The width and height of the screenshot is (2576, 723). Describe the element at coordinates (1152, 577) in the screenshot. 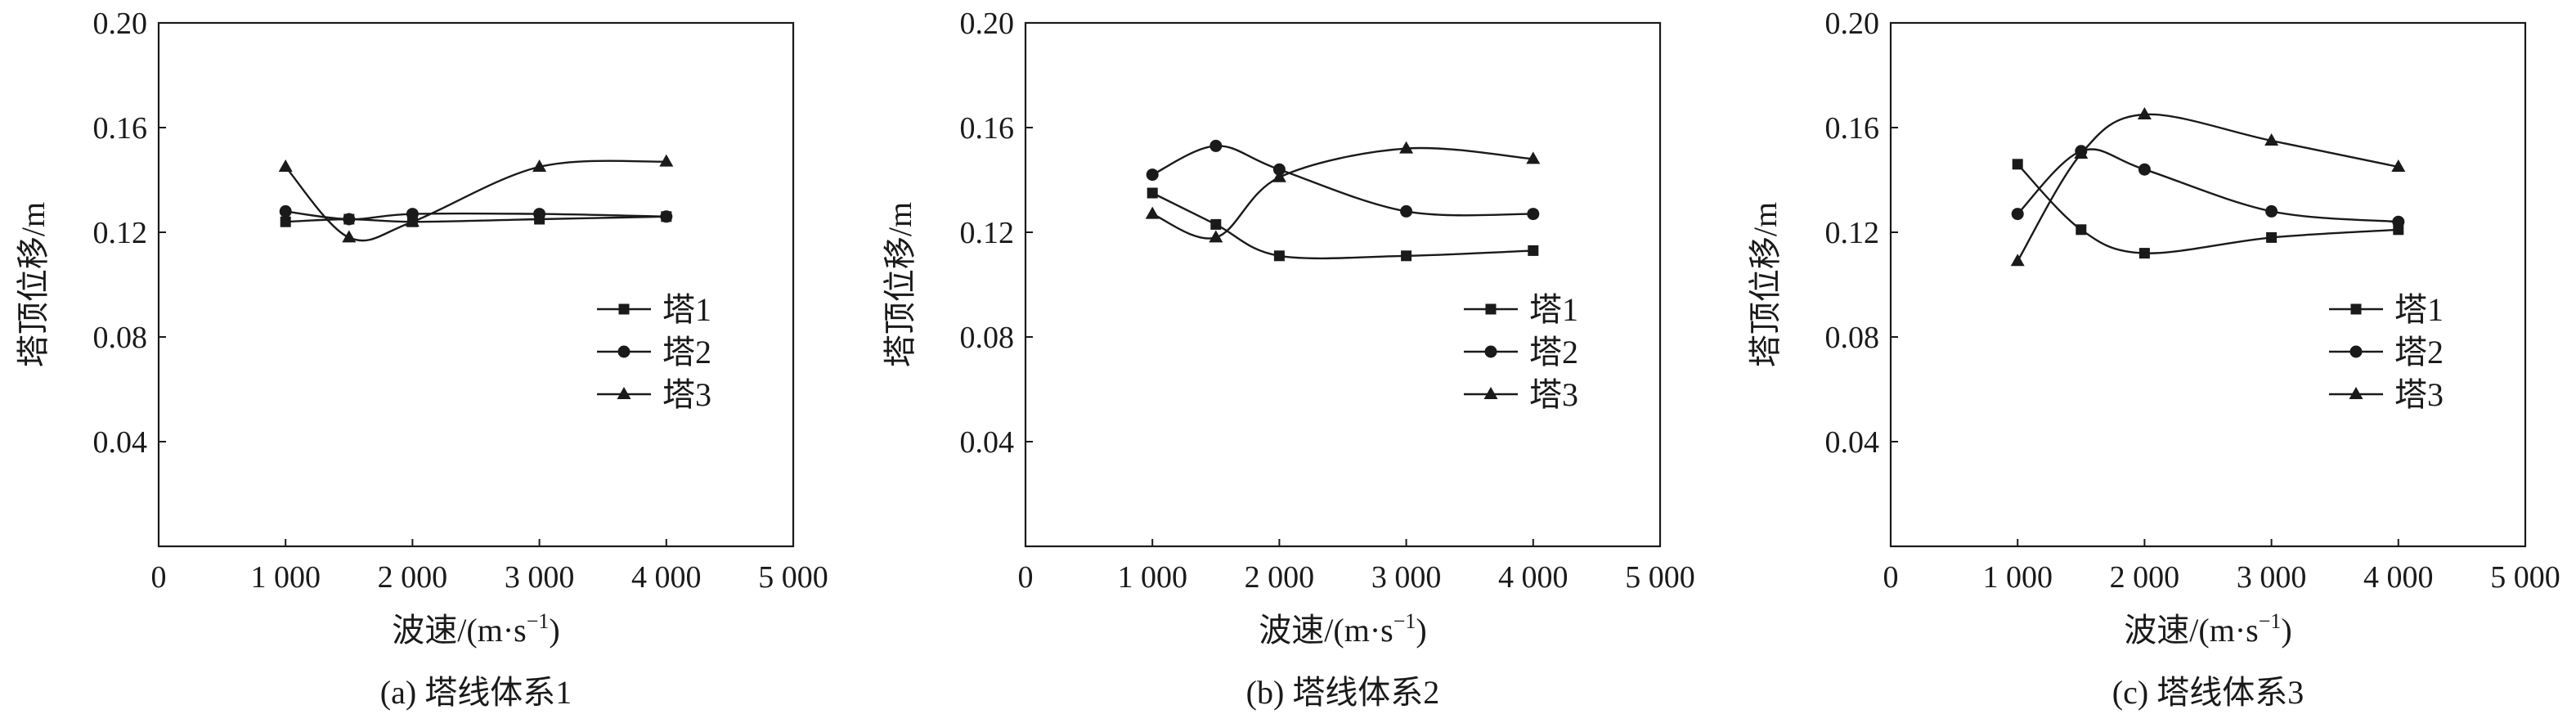

I see `x-tick-label: 1 000` at that location.